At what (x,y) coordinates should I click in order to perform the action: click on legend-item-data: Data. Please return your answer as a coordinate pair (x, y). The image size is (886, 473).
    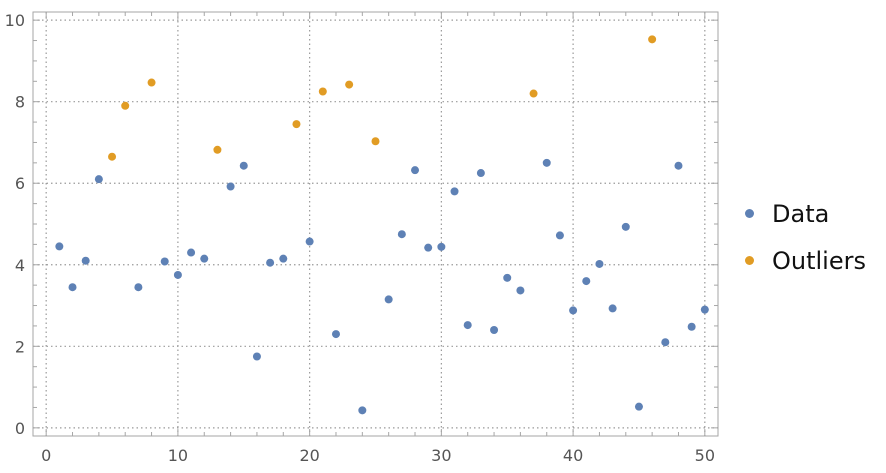
    Looking at the image, I should click on (803, 213).